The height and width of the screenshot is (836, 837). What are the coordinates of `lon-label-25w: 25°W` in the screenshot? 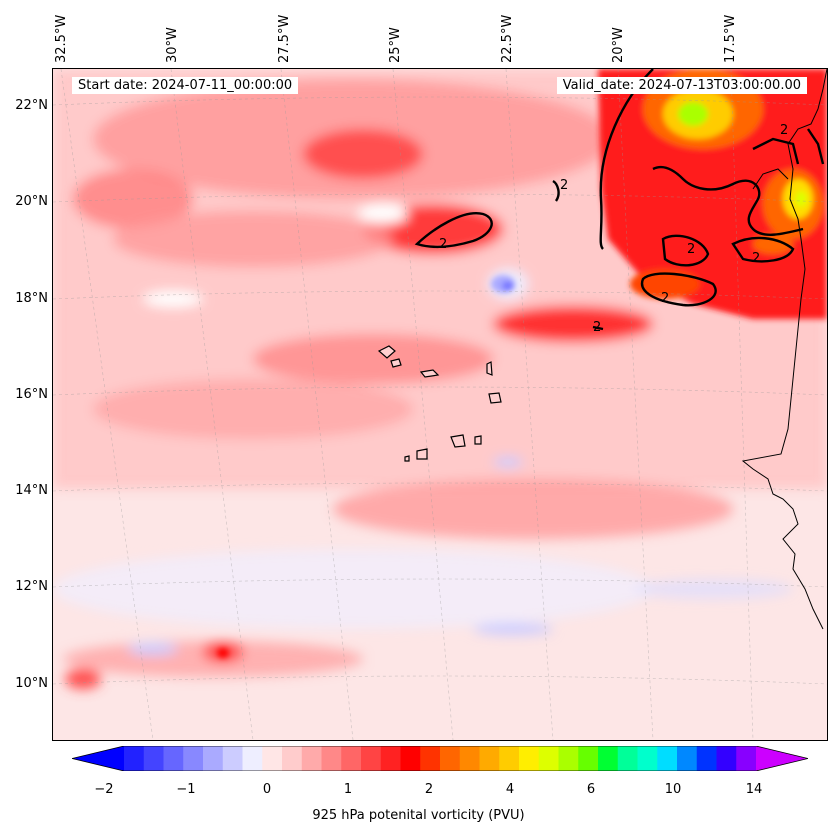 It's located at (395, 45).